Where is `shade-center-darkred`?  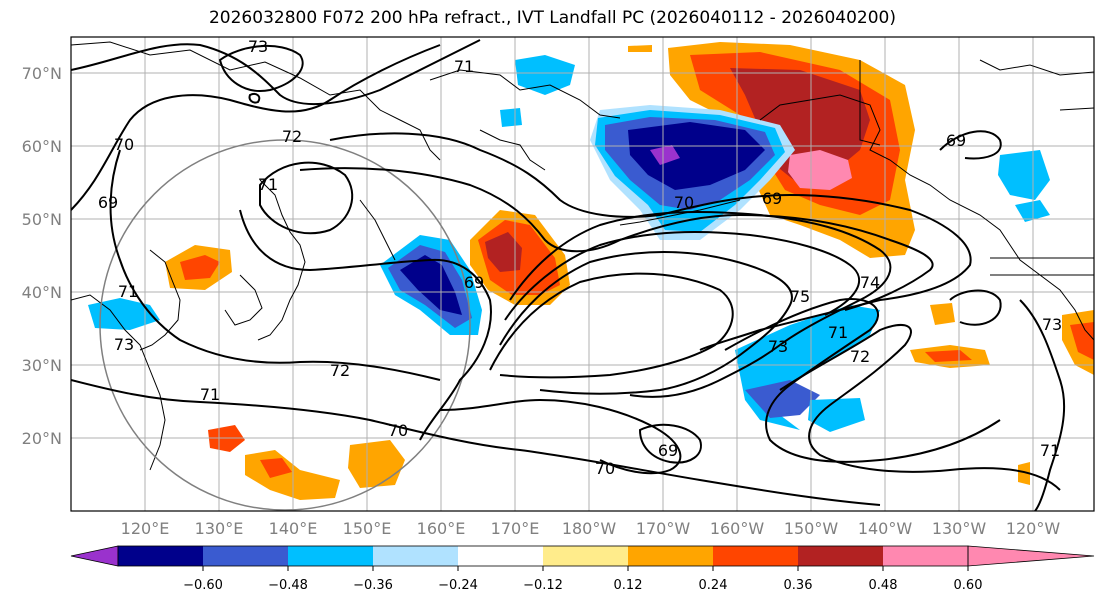
shade-center-darkred is located at coordinates (503, 252).